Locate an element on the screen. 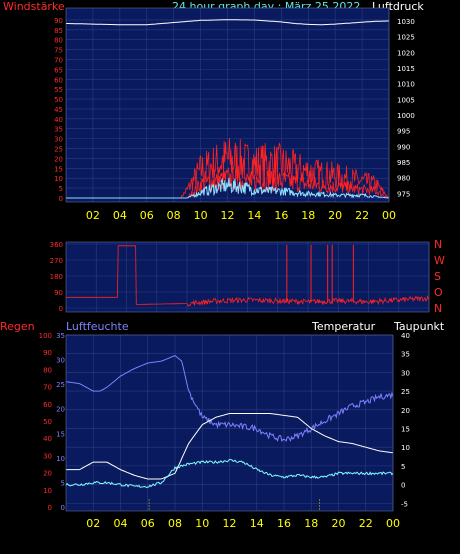 The width and height of the screenshot is (460, 554). pressure-line is located at coordinates (227, 22).